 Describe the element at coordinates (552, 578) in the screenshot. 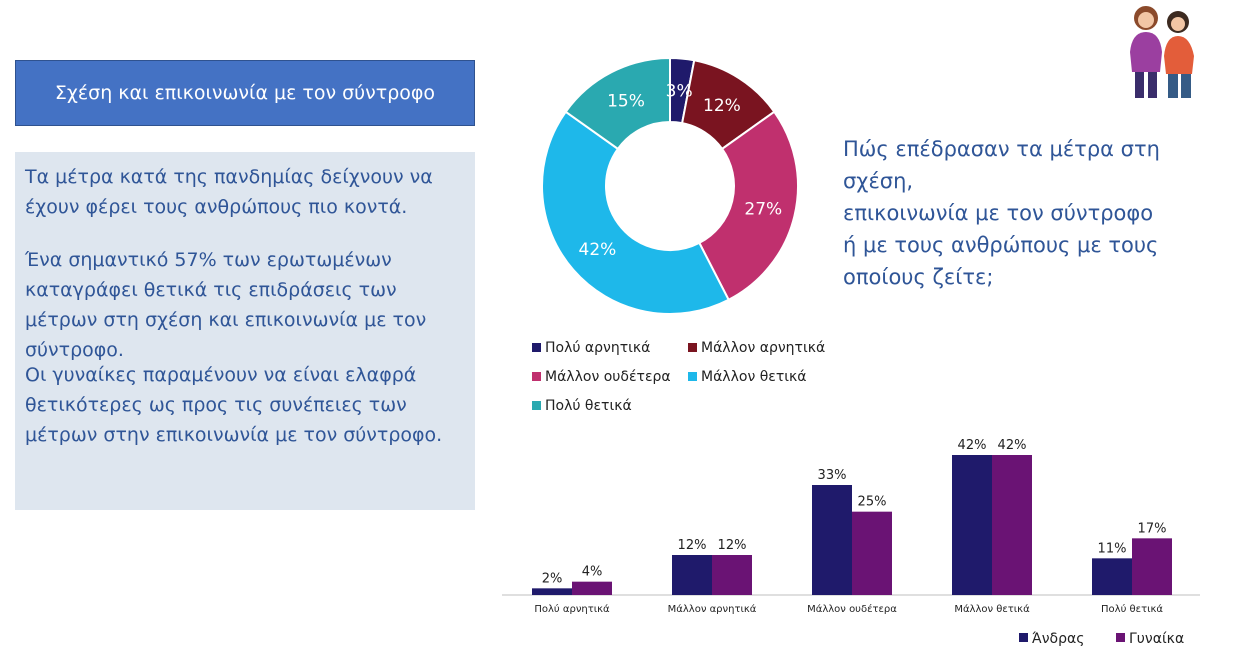

I see `bar-data-label: 2%` at that location.